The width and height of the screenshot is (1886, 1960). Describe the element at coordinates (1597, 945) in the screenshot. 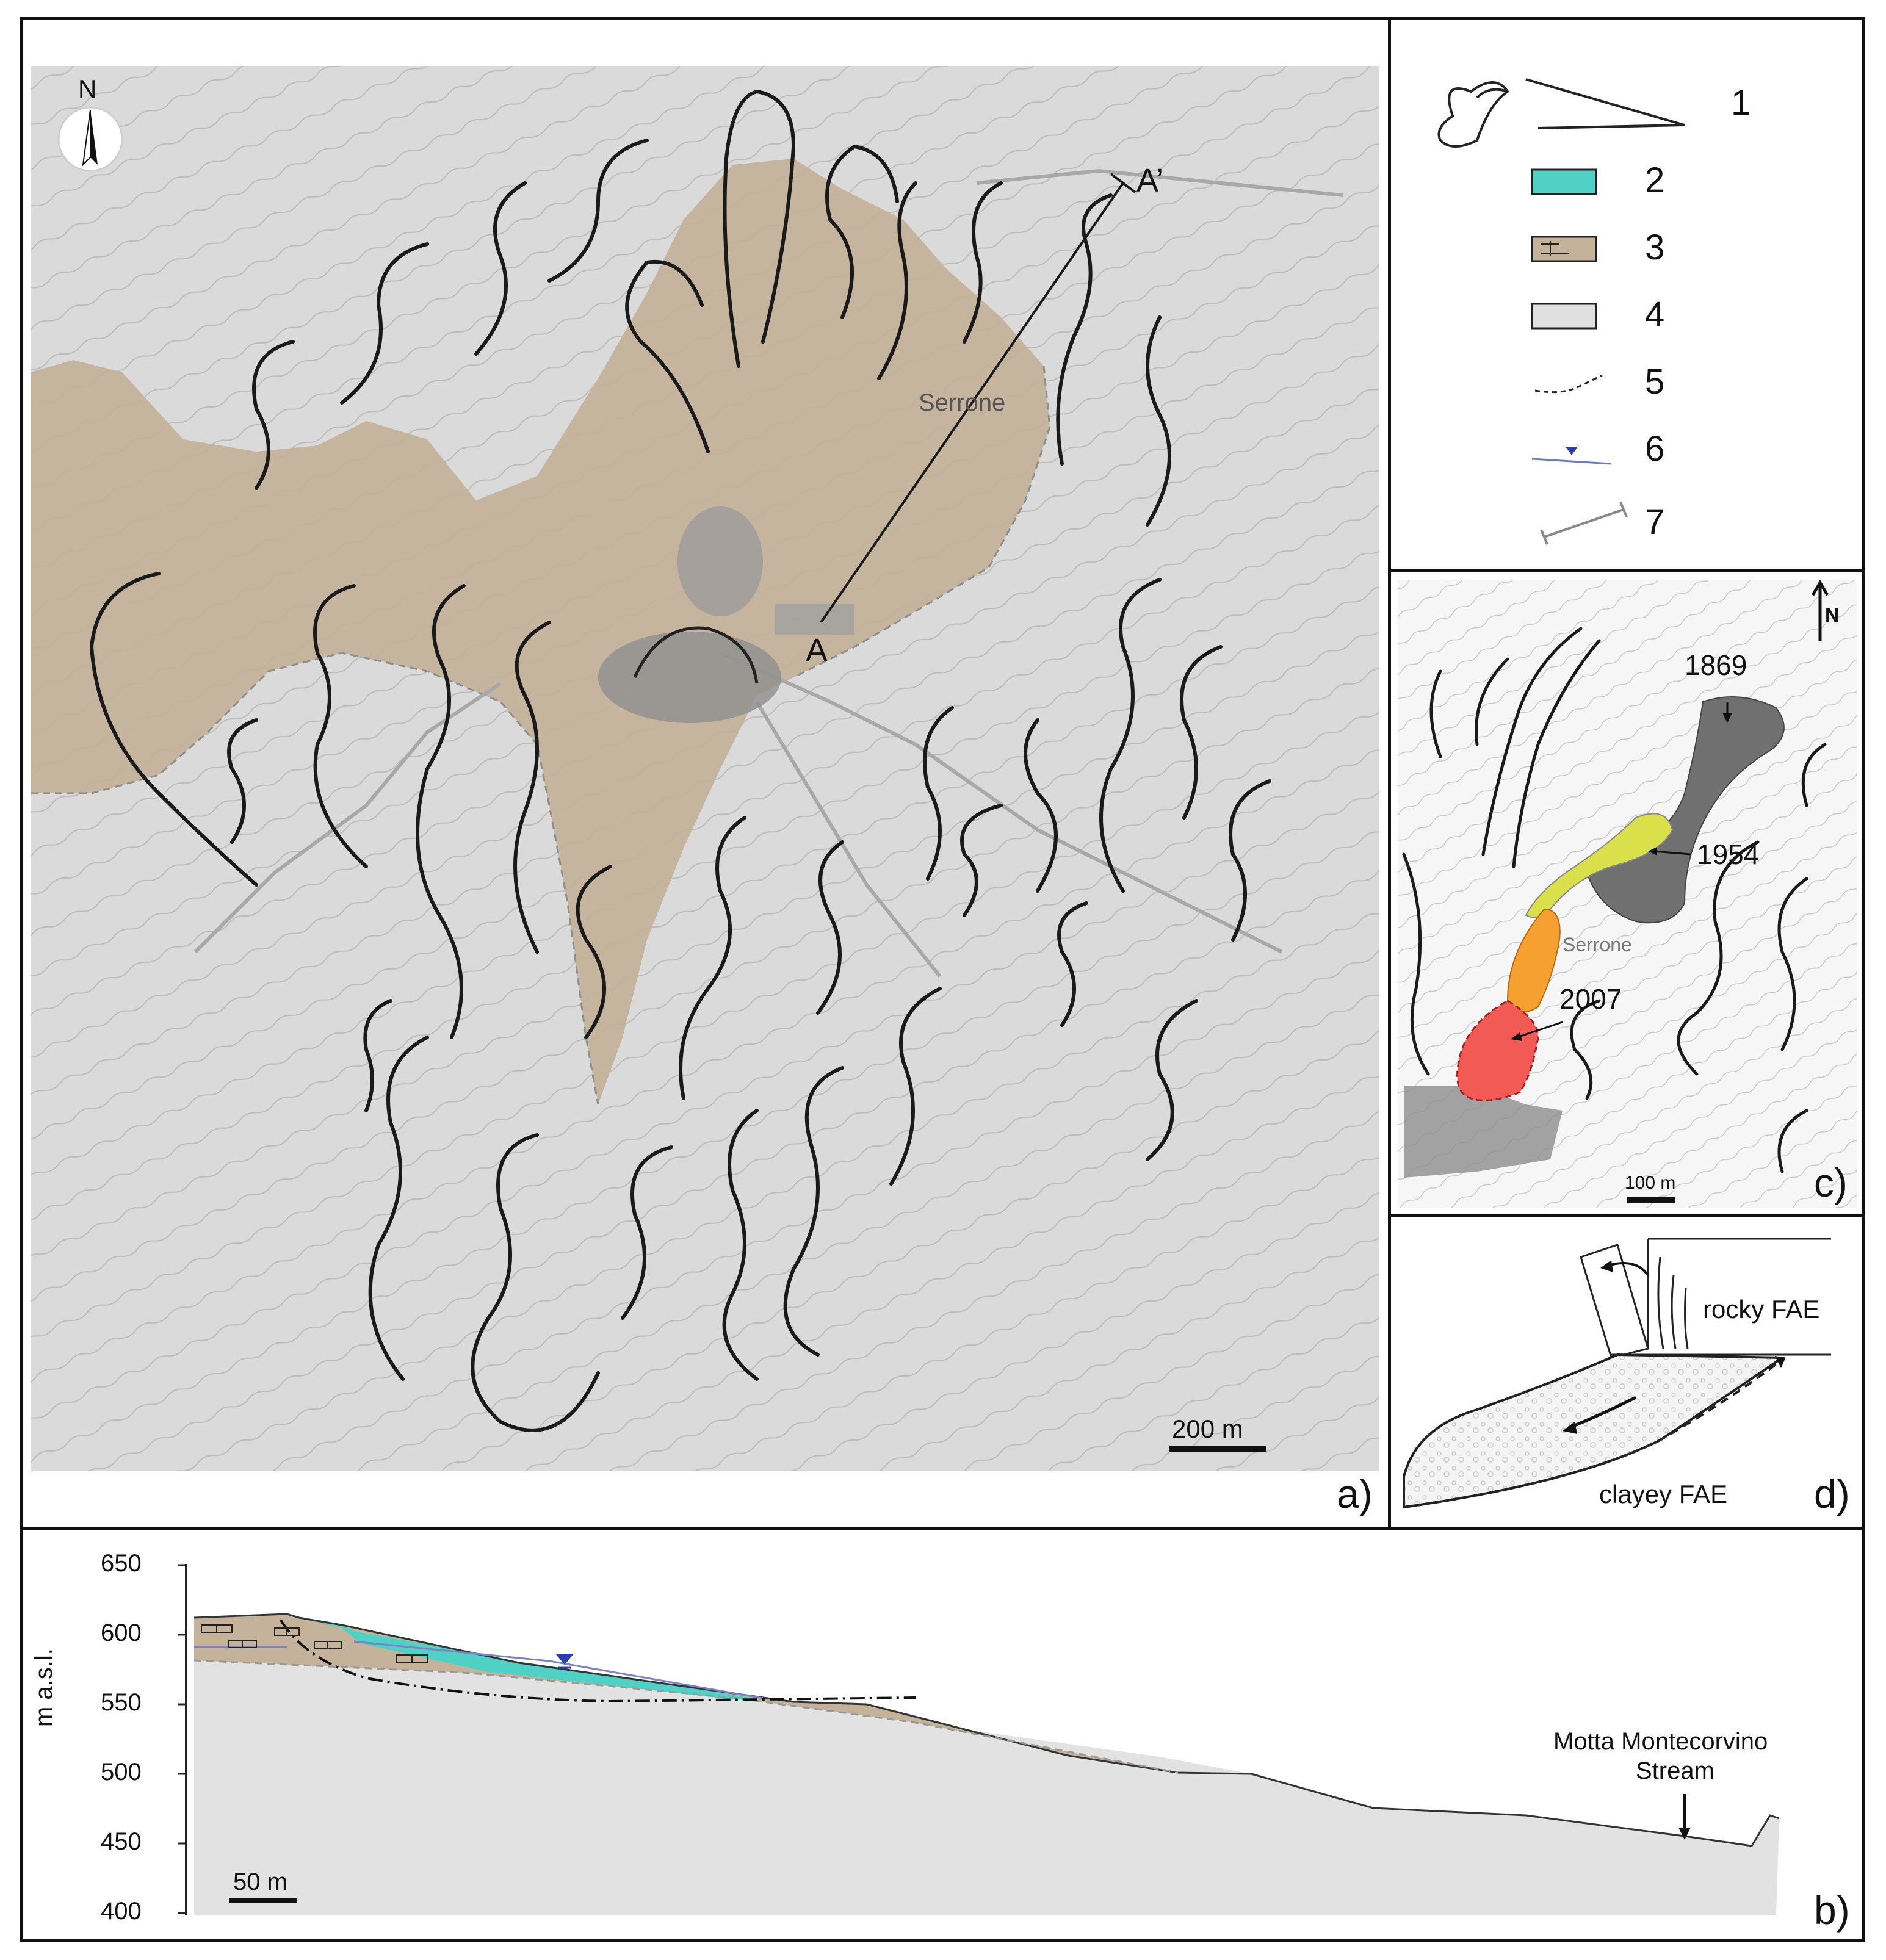

I see `place-label-serrone-c: Serrone` at that location.